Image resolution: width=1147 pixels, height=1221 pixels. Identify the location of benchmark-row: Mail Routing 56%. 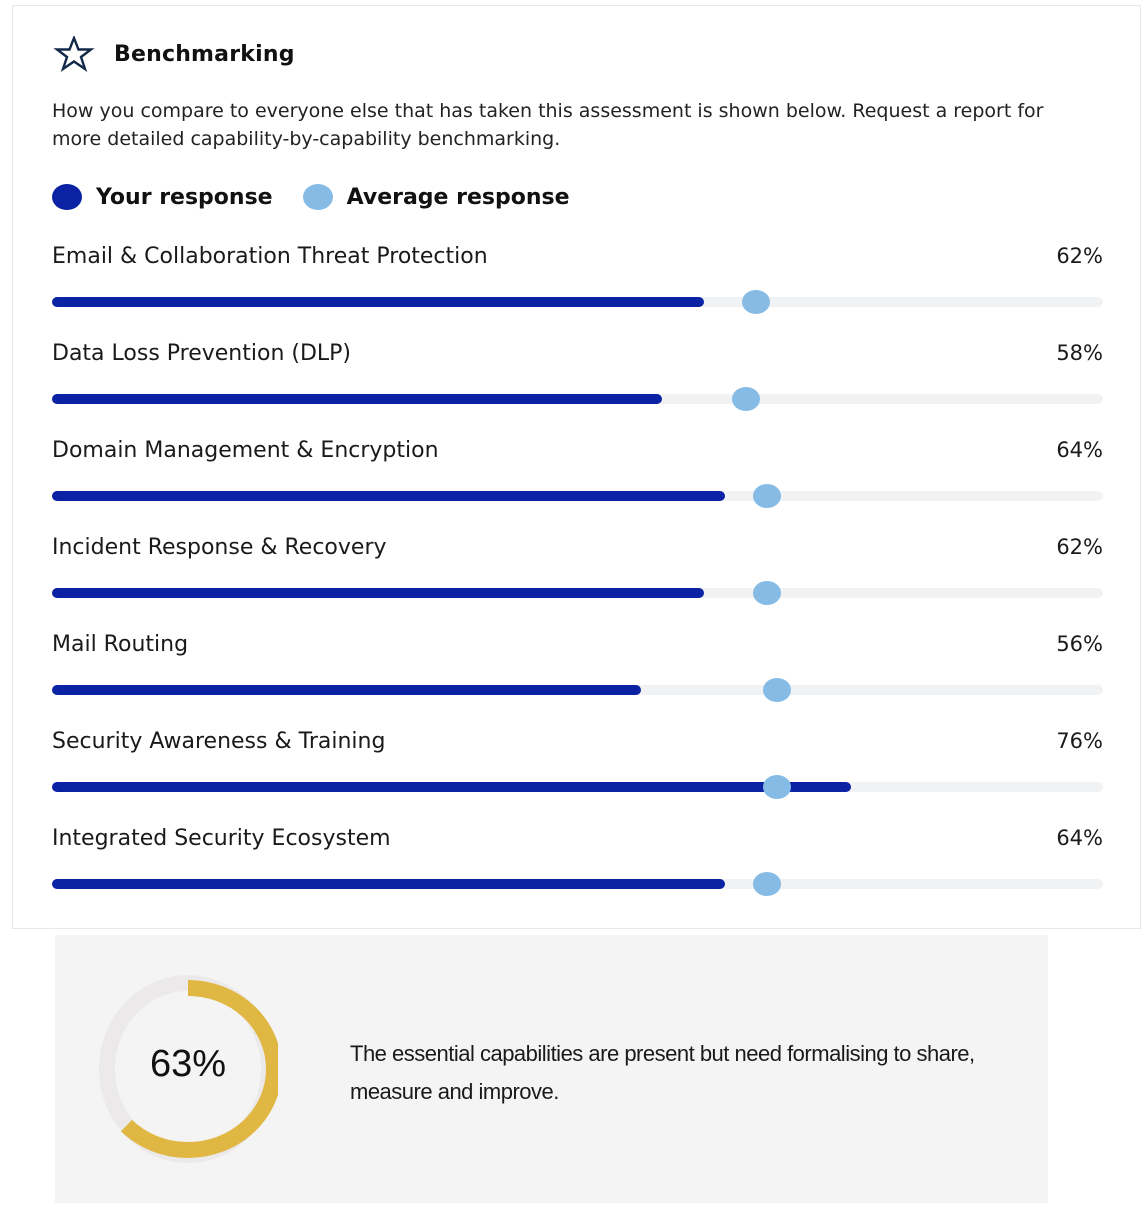
(577, 680).